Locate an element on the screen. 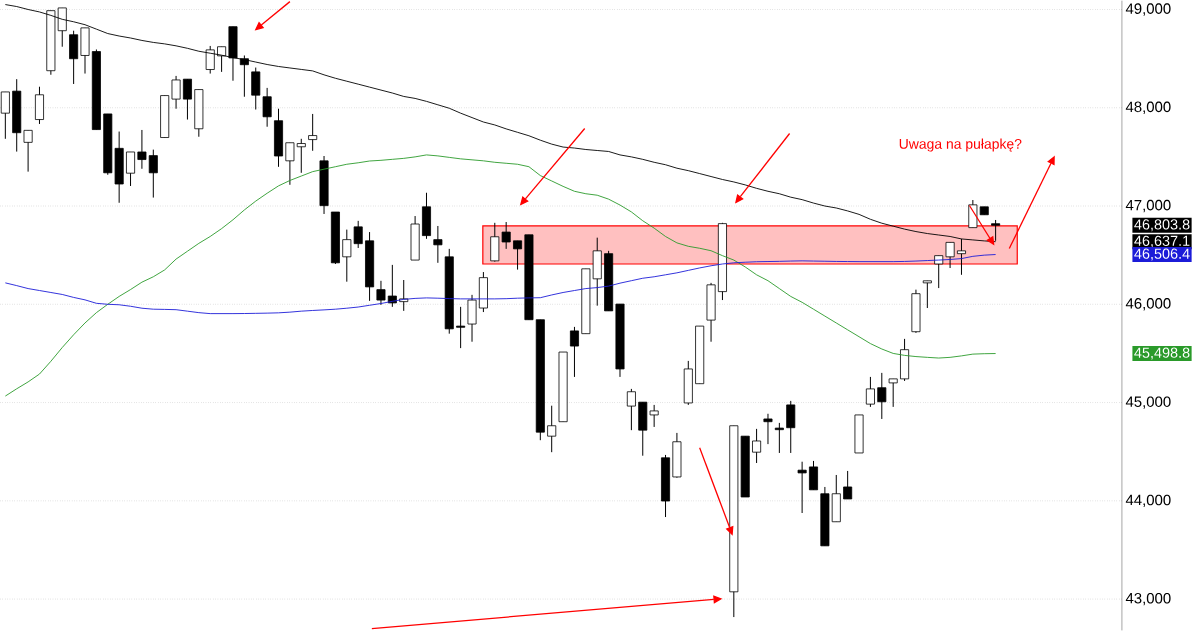 The image size is (1200, 631). text: 46,803.8 is located at coordinates (1162, 225).